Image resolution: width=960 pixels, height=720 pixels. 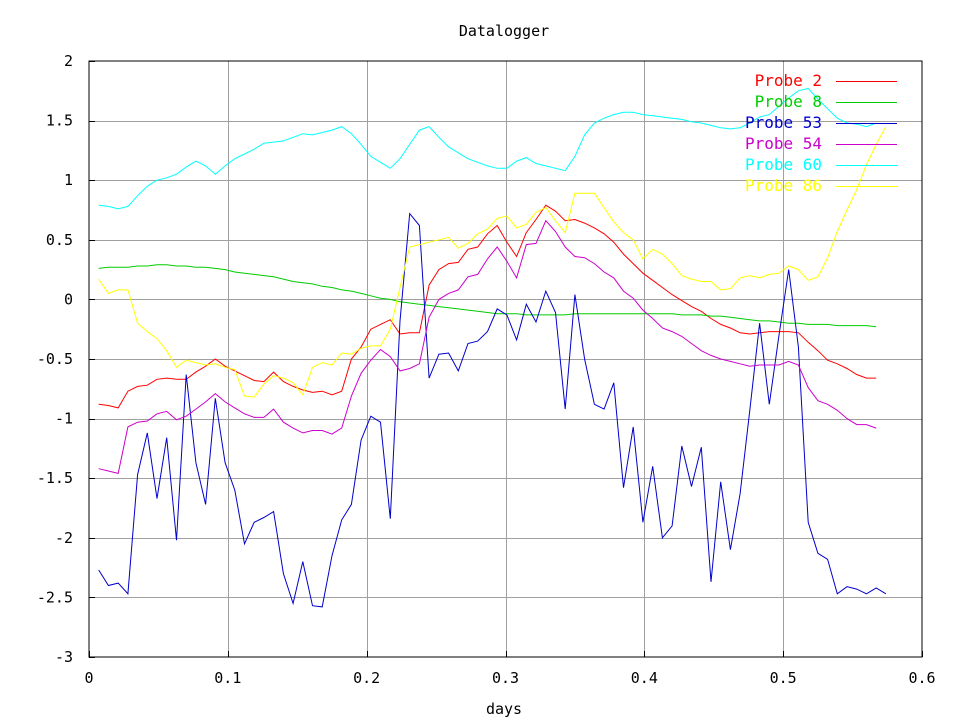 What do you see at coordinates (68, 299) in the screenshot?
I see `y-tick-label: 0` at bounding box center [68, 299].